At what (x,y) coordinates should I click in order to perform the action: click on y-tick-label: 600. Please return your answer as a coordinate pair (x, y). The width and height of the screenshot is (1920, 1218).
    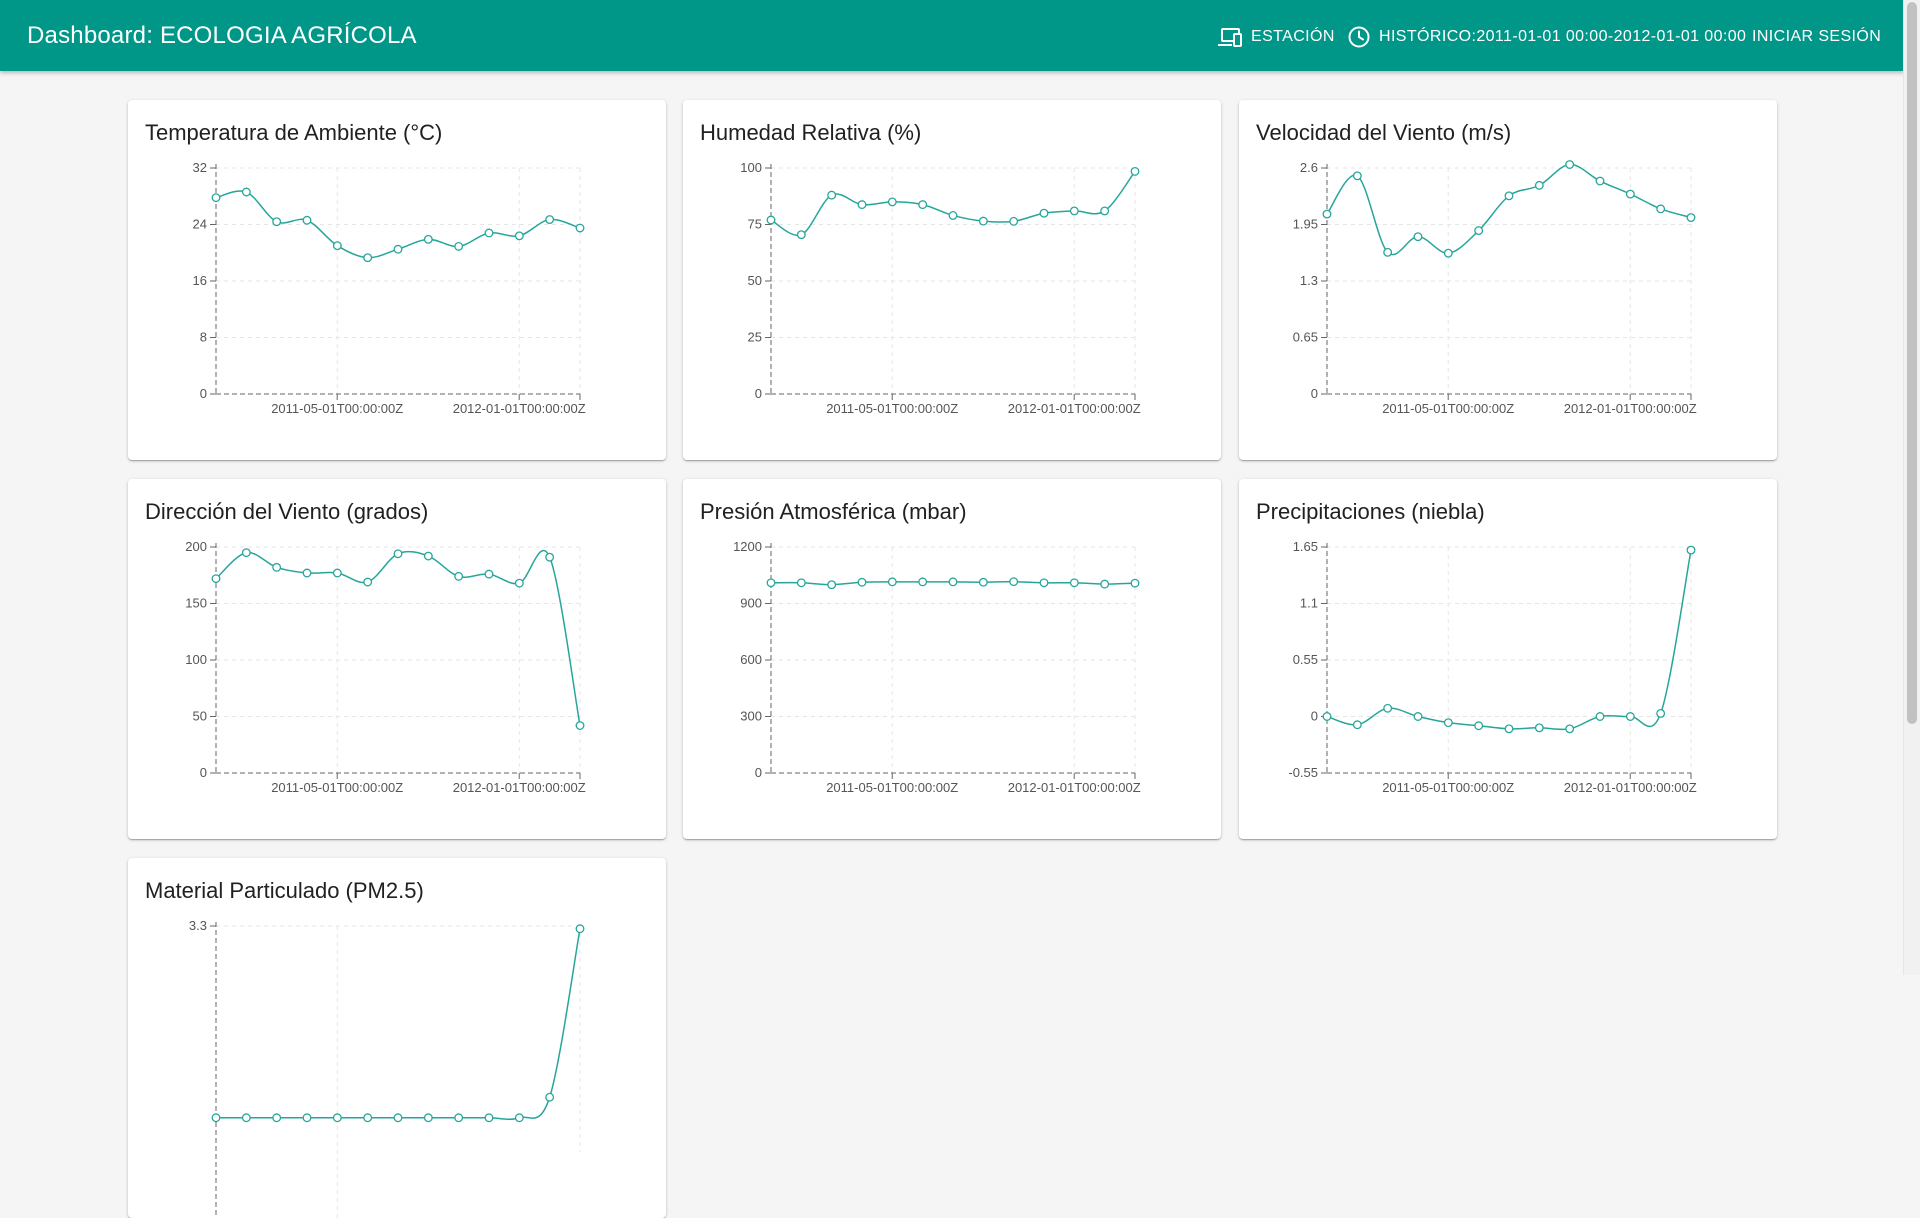
    Looking at the image, I should click on (751, 659).